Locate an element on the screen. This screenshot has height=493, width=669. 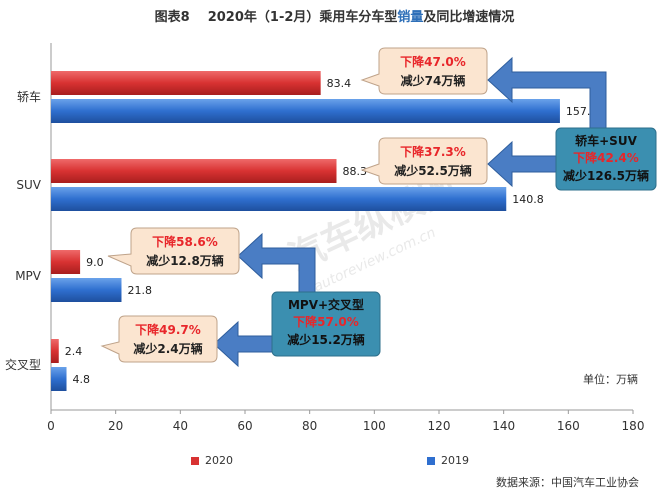
x-tick-label: 20 is located at coordinates (115, 426).